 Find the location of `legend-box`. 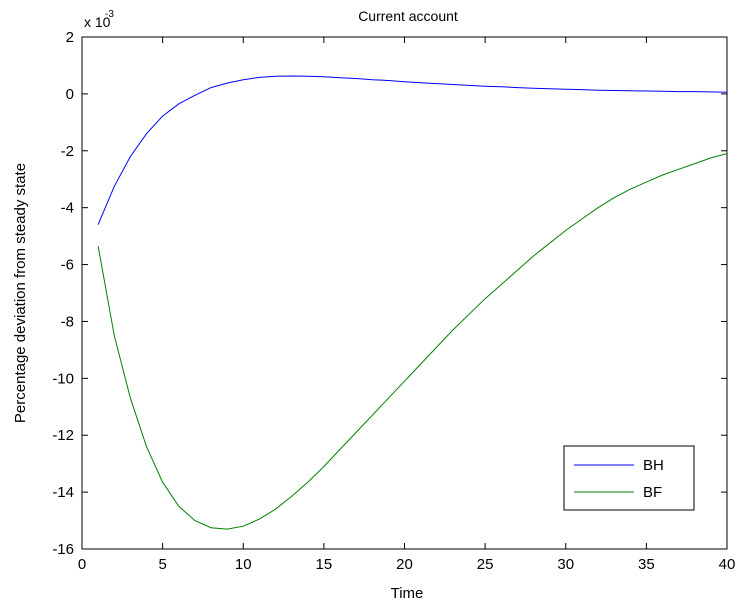

legend-box is located at coordinates (629, 478).